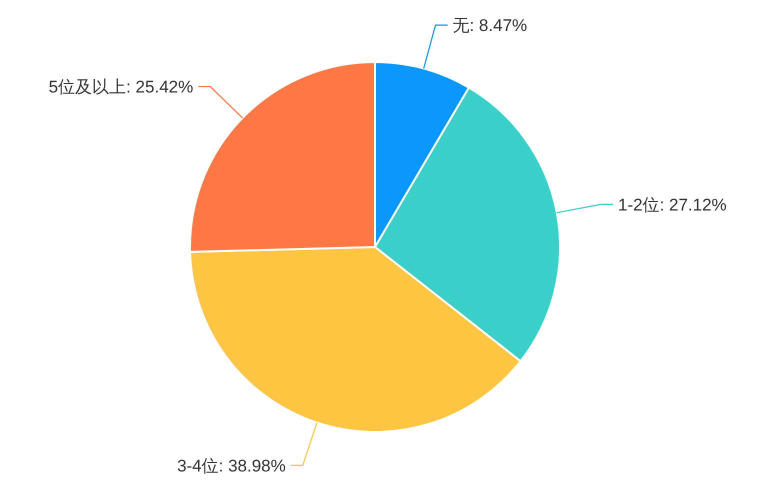  What do you see at coordinates (672, 204) in the screenshot?
I see `slice-label: 1-2位: 27.12%` at bounding box center [672, 204].